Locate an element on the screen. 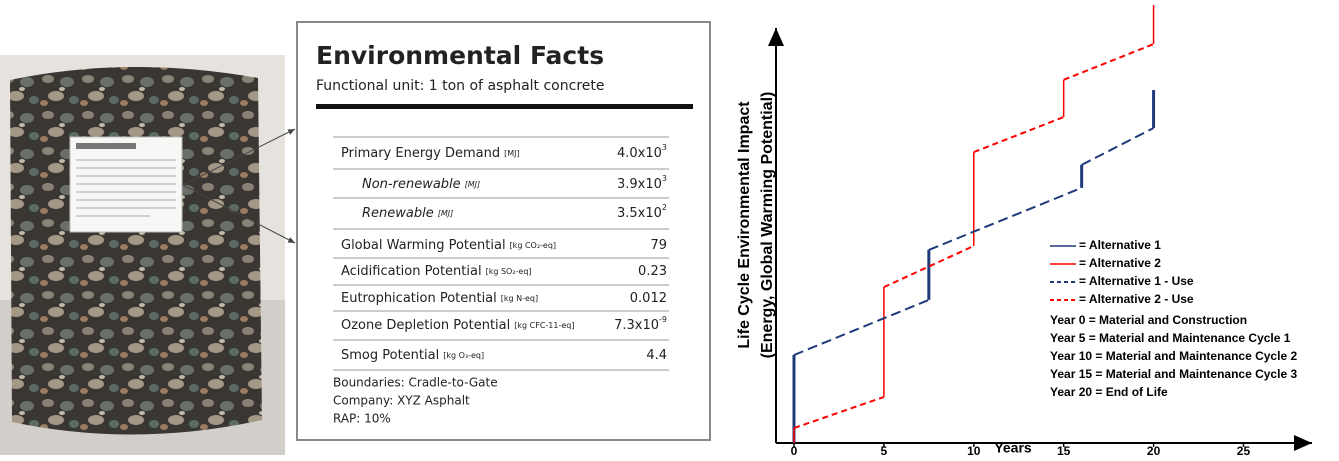 The width and height of the screenshot is (1339, 461). x-tick-label: 20 is located at coordinates (1154, 450).